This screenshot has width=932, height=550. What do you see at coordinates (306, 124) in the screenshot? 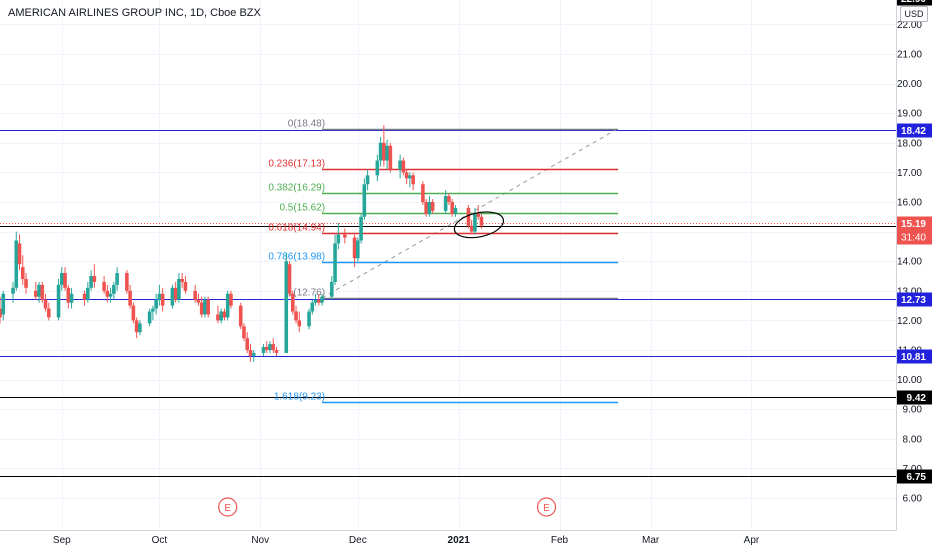
I see `fib-level-label: 0(18.48)` at bounding box center [306, 124].